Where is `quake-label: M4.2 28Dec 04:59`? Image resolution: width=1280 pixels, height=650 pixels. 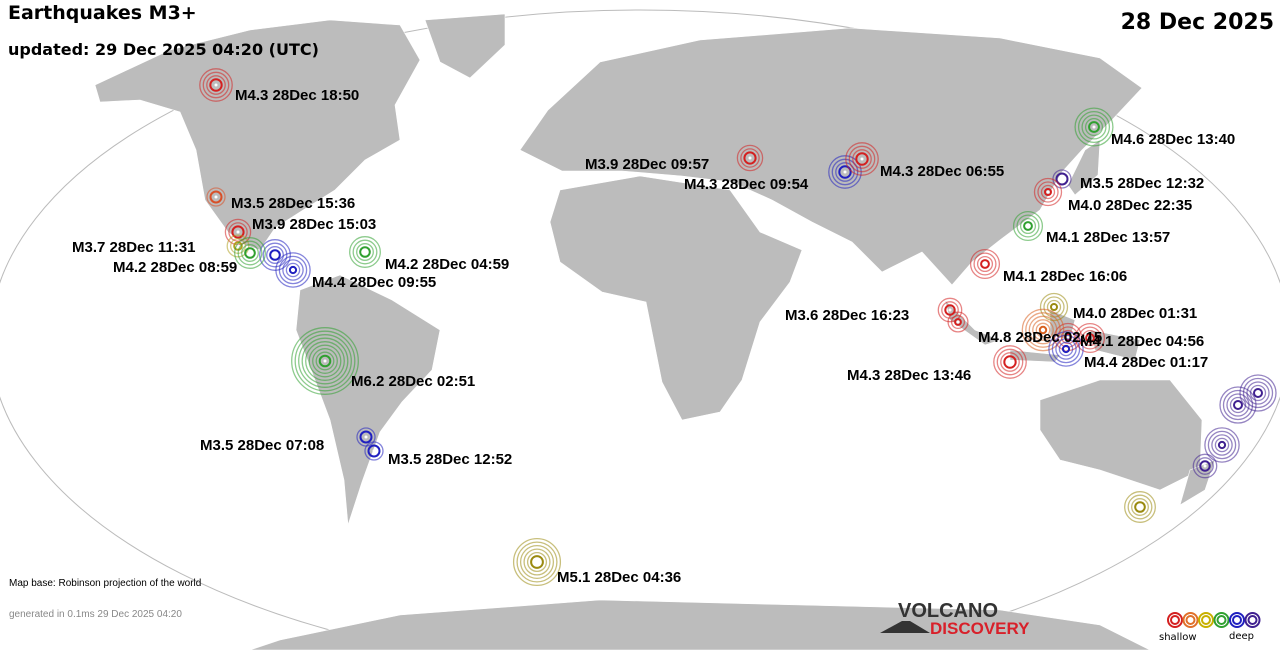 quake-label: M4.2 28Dec 04:59 is located at coordinates (447, 264).